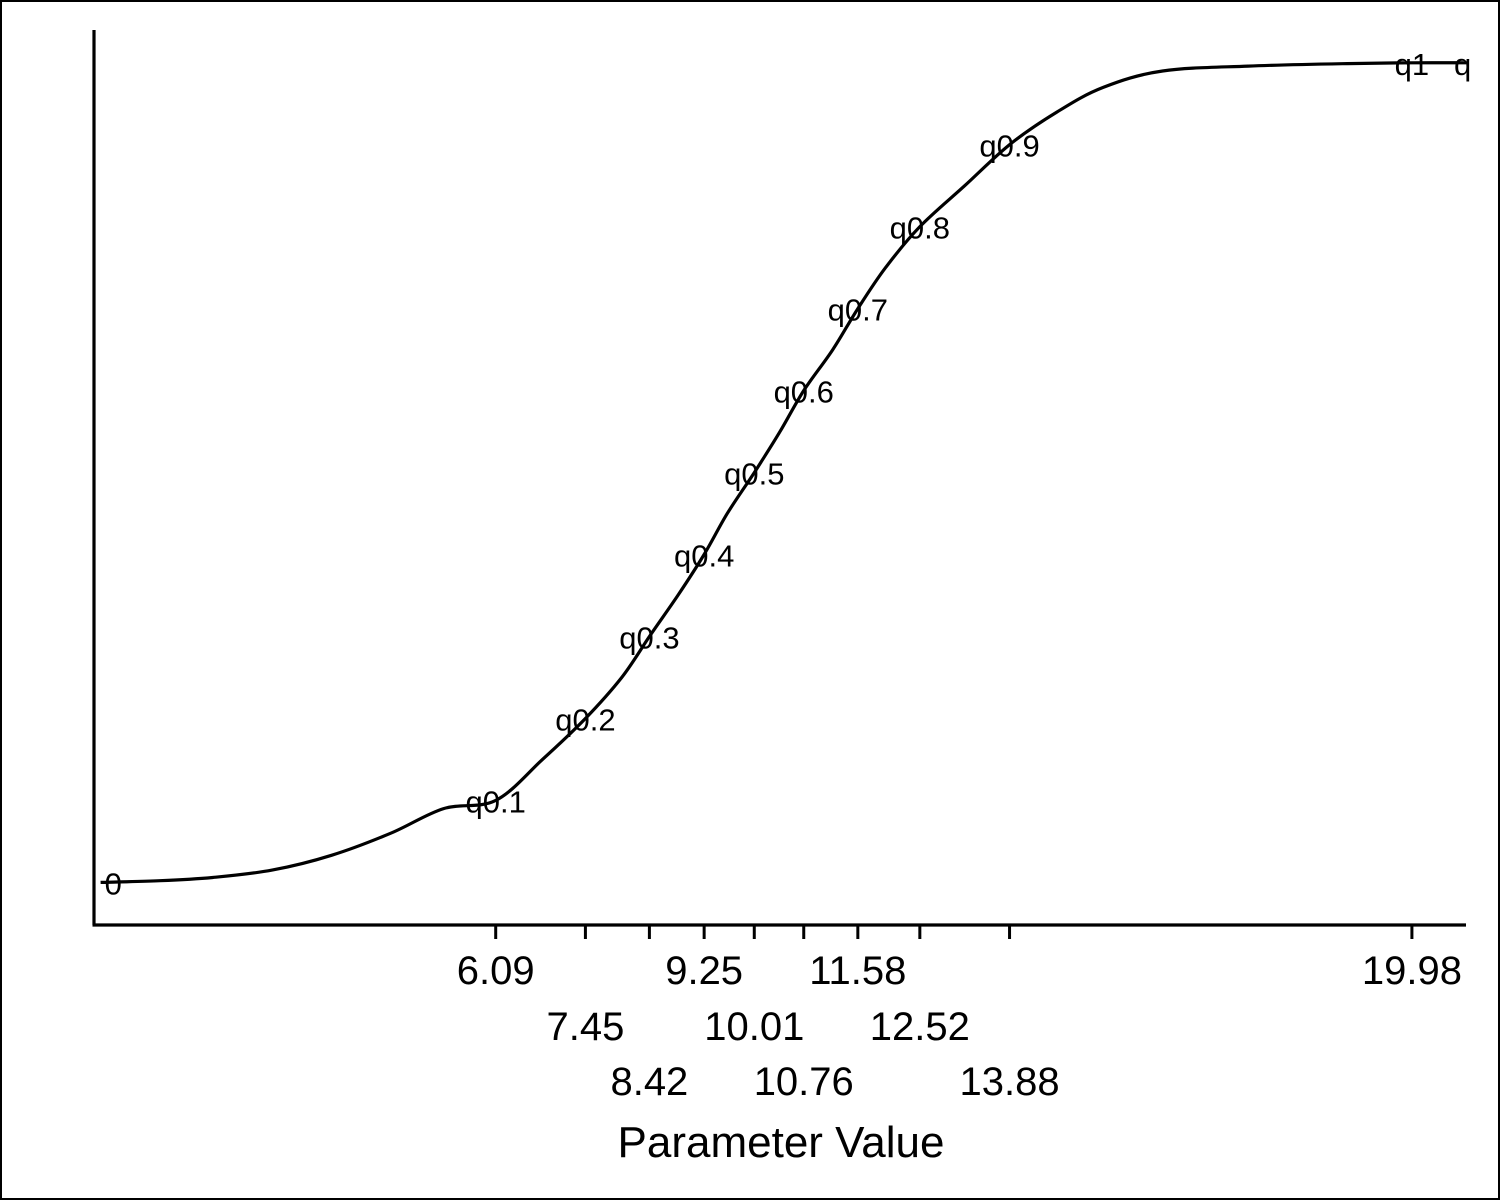 This screenshot has width=1500, height=1200. Describe the element at coordinates (1462, 64) in the screenshot. I see `quantile-label: q` at that location.